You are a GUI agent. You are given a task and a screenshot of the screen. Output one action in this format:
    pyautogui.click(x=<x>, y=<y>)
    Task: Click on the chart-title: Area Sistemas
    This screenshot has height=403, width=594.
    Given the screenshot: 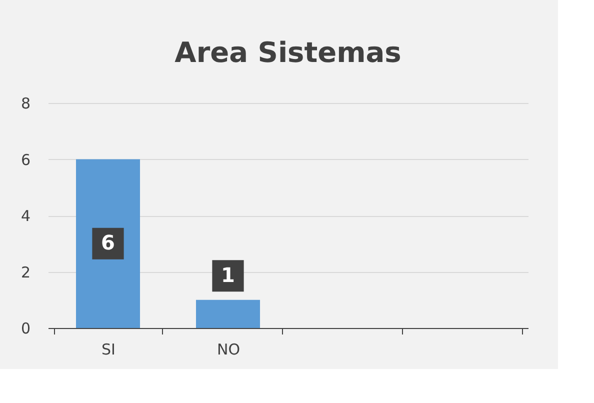 What is the action you would take?
    pyautogui.click(x=288, y=52)
    